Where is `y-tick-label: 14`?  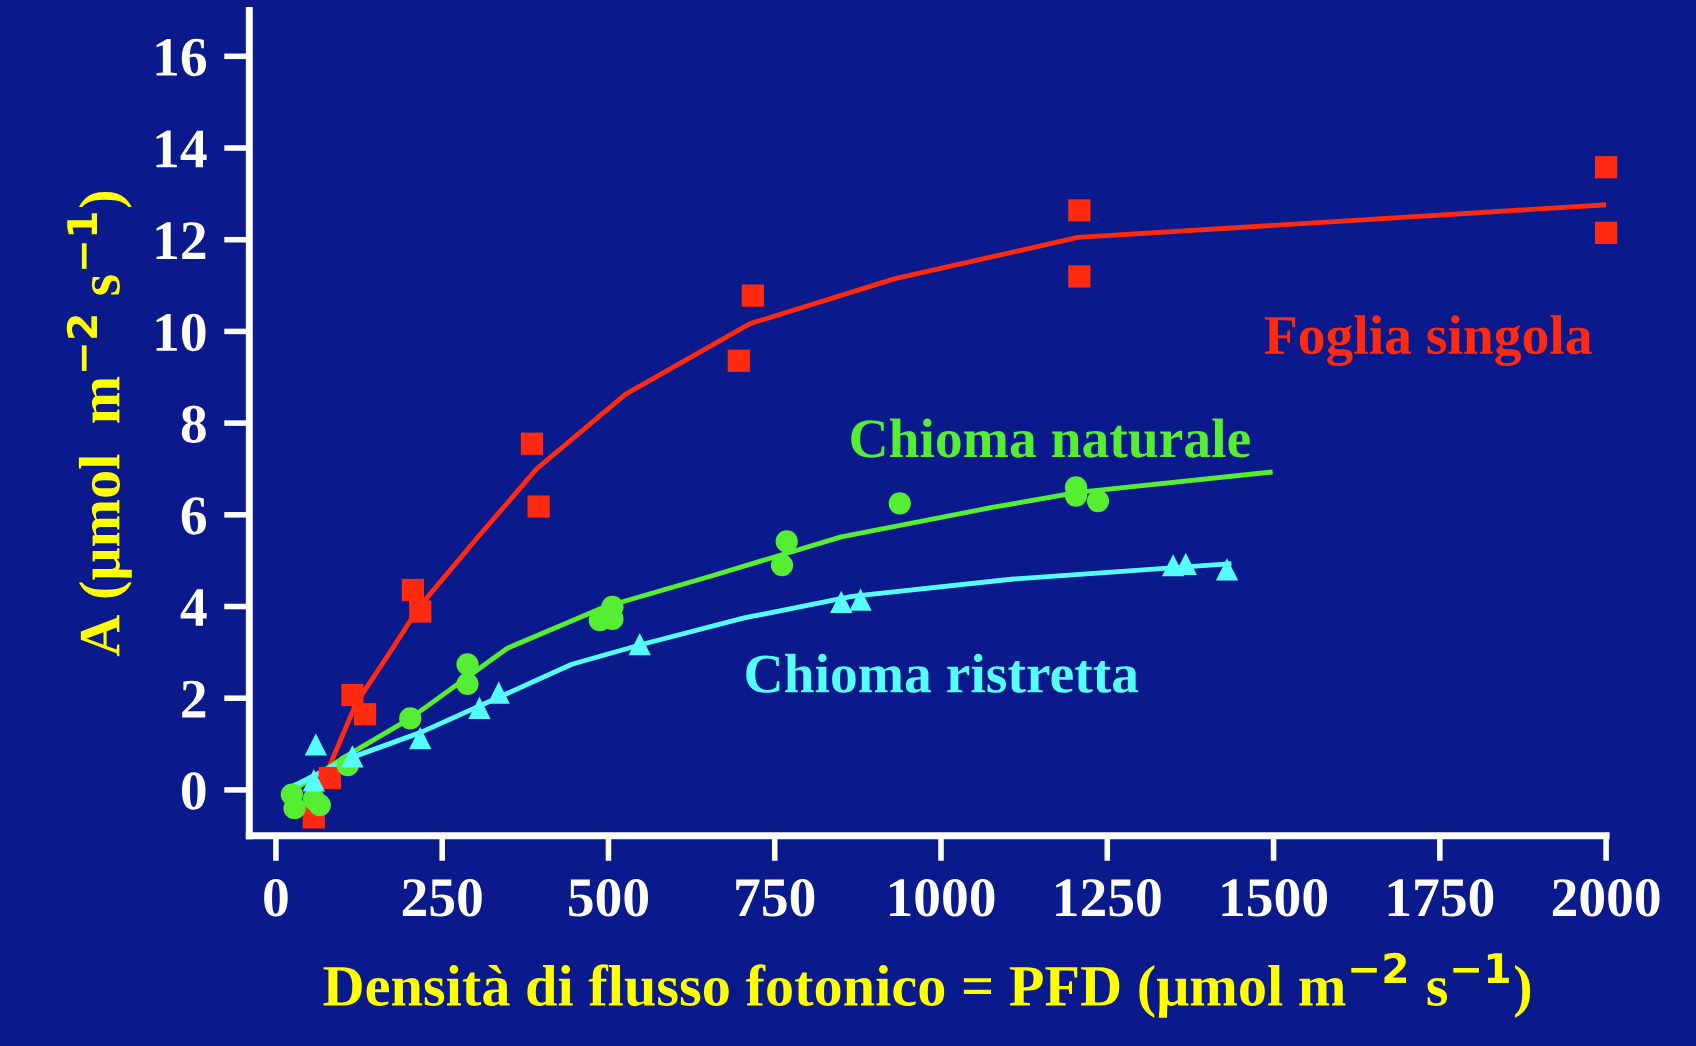
y-tick-label: 14 is located at coordinates (181, 149).